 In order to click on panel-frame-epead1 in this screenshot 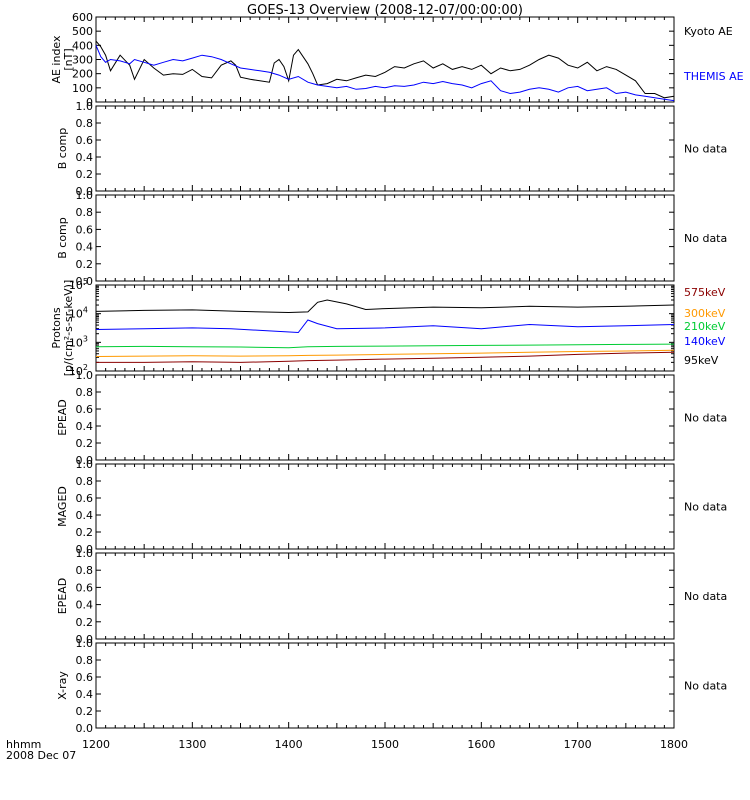, I will do `click(385, 417)`.